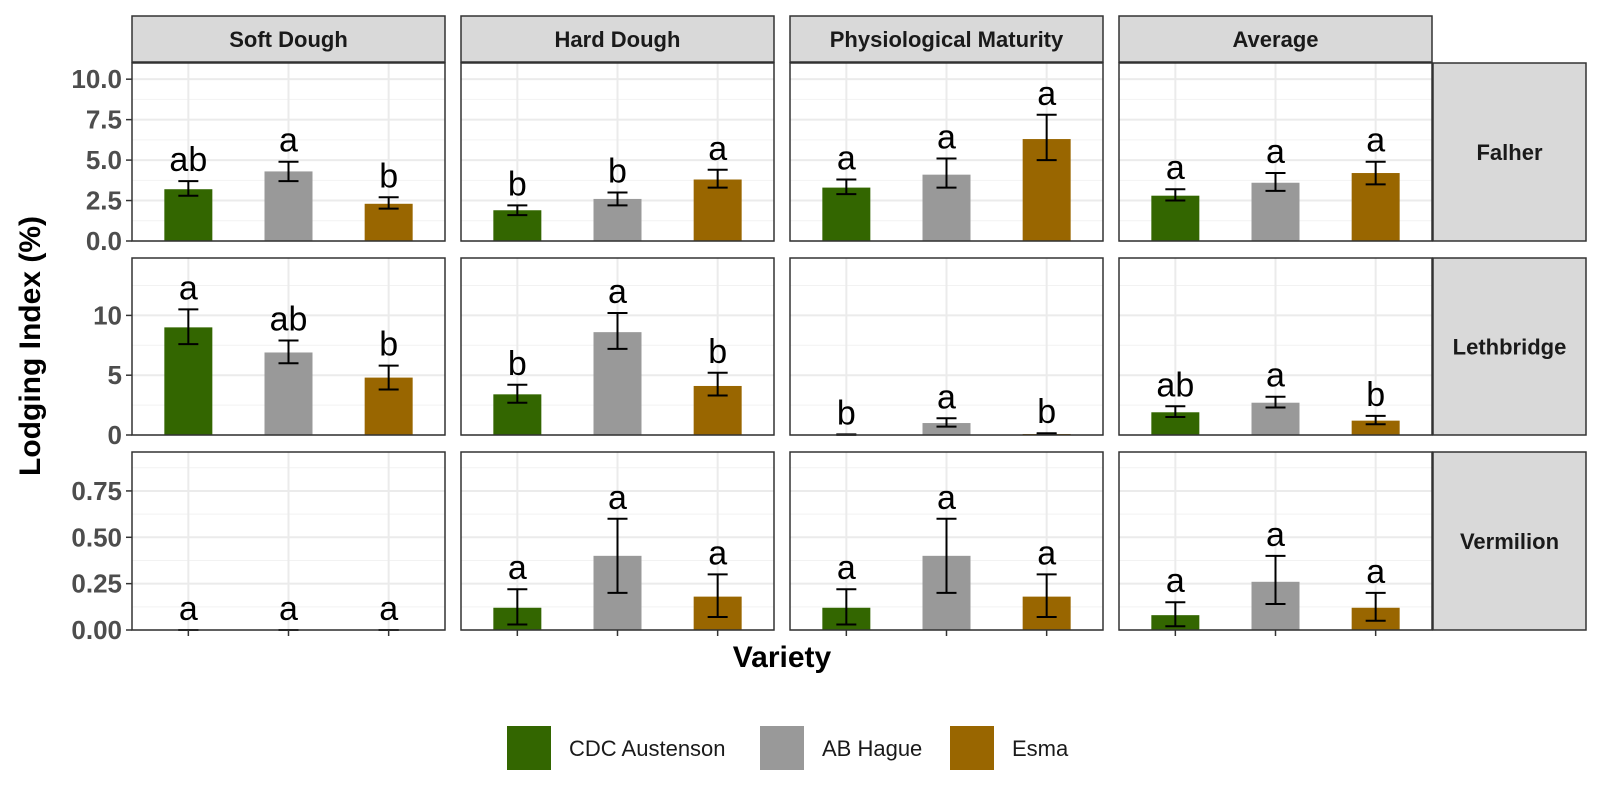  I want to click on facet-strip-row-label: Vermilion, so click(1509, 541).